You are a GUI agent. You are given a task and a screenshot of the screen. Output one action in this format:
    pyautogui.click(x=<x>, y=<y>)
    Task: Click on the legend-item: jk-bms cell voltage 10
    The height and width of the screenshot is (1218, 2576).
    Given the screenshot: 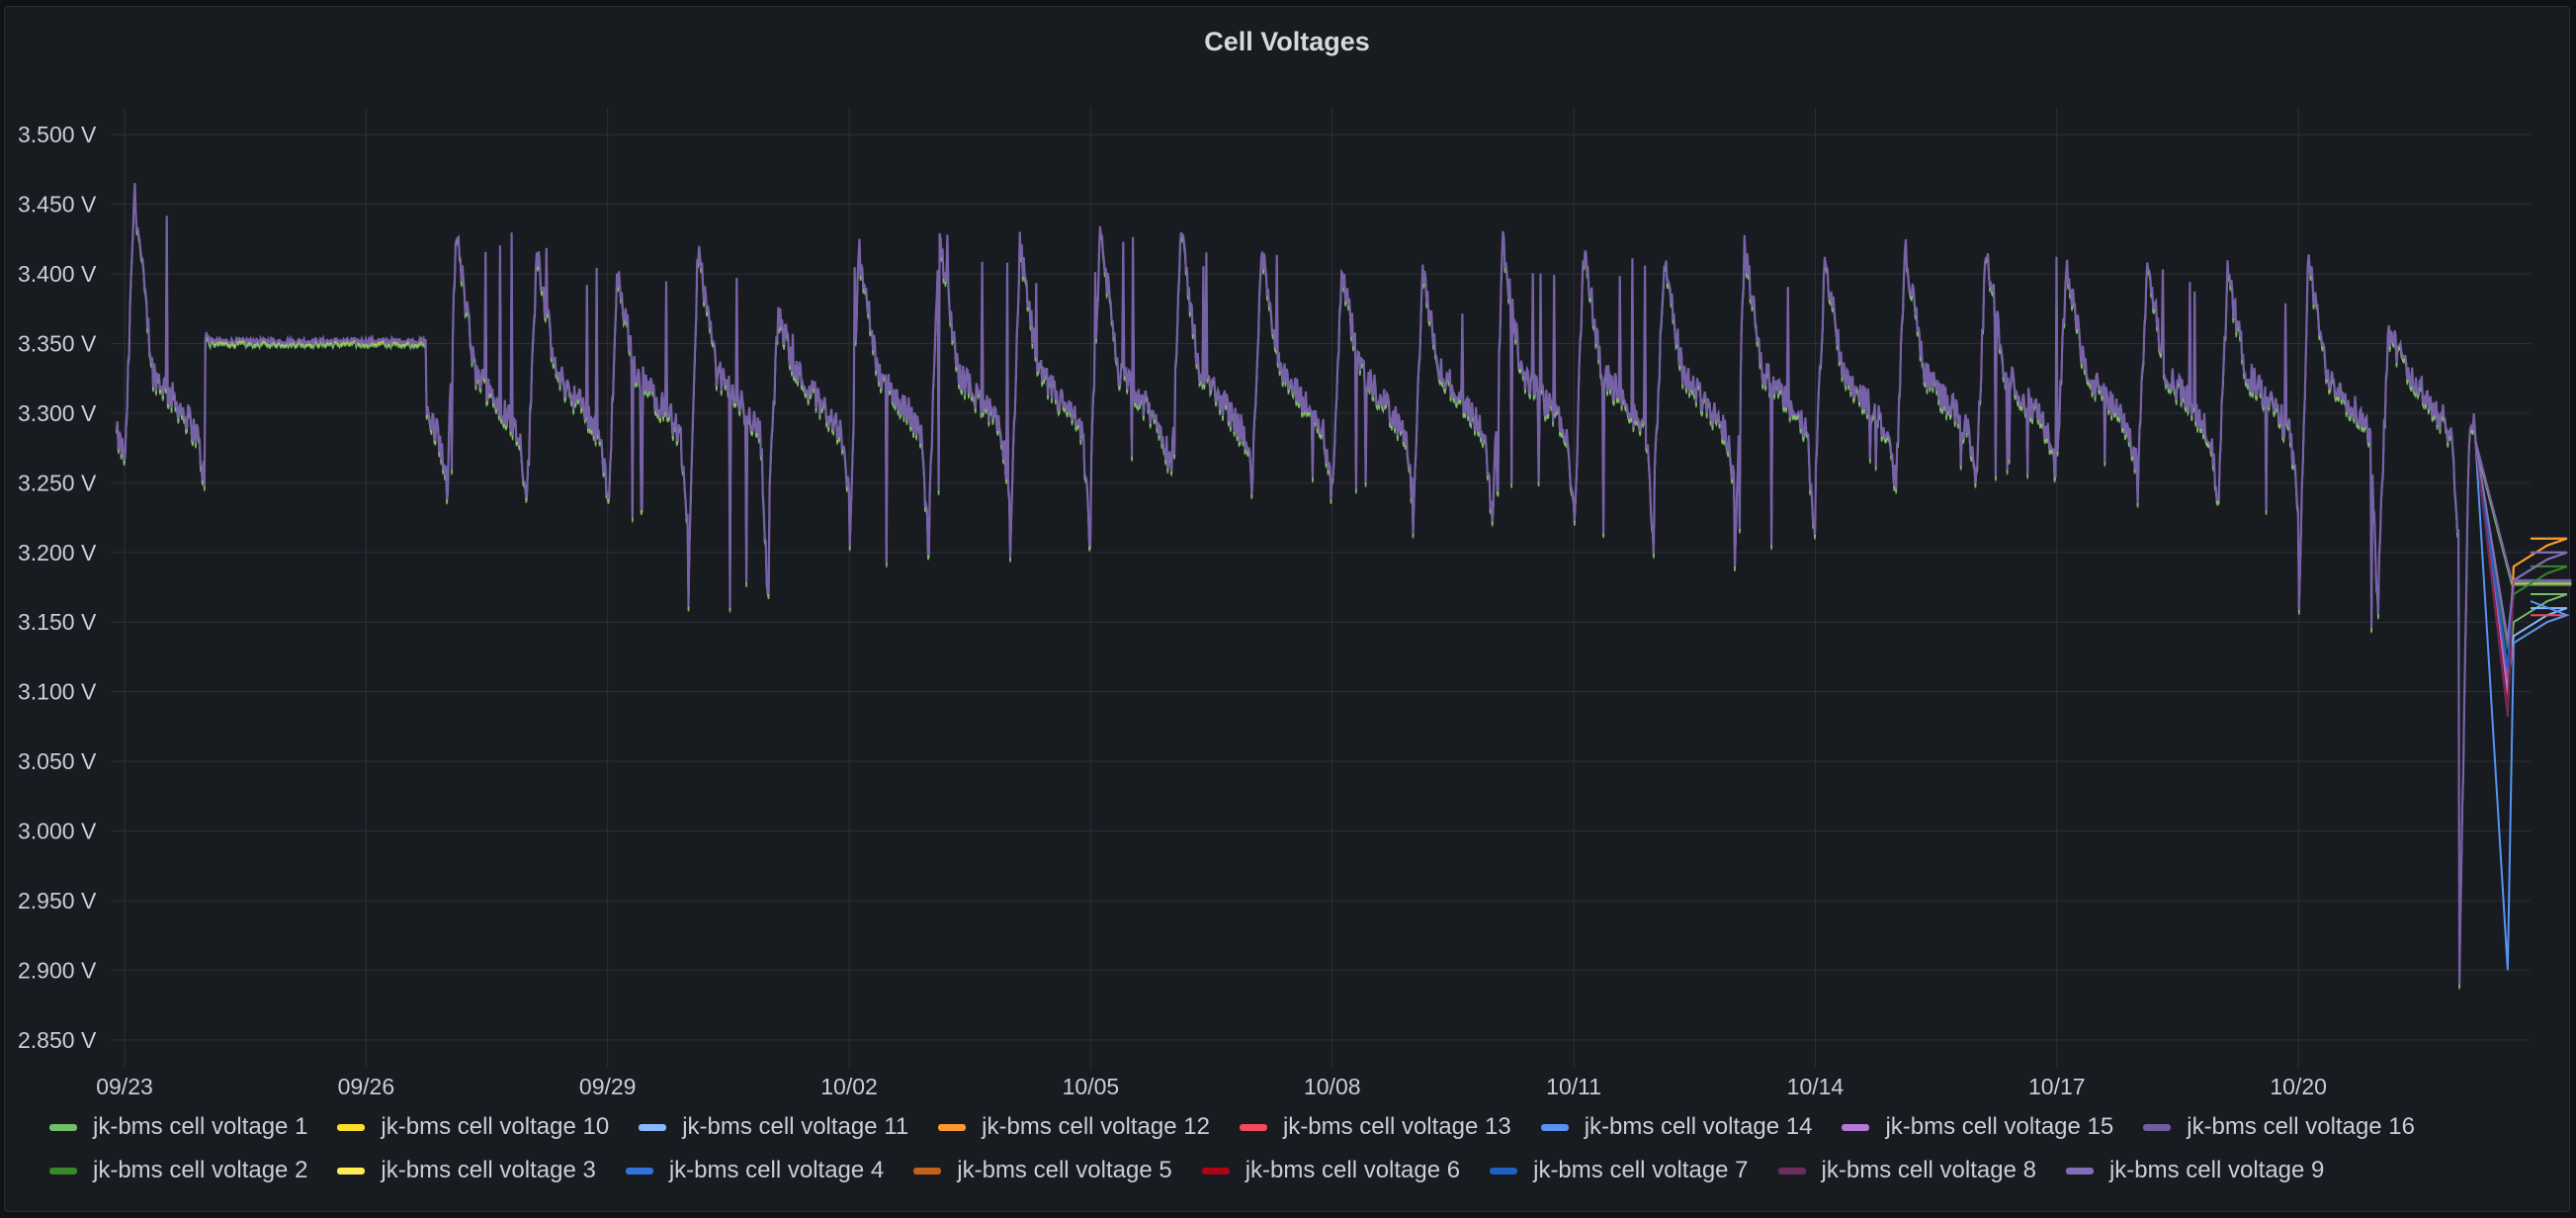 What is the action you would take?
    pyautogui.click(x=473, y=1127)
    